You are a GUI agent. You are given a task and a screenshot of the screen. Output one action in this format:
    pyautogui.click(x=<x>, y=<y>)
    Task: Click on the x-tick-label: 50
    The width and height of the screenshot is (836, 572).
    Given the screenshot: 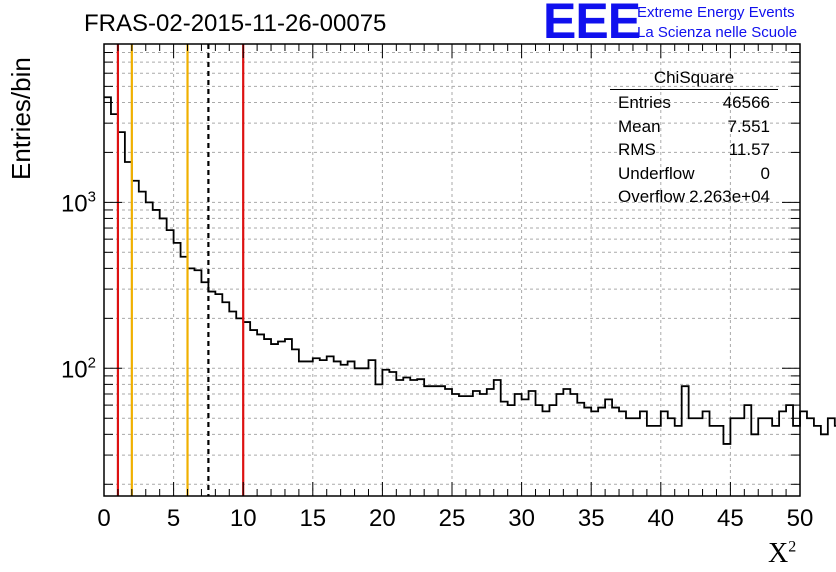 What is the action you would take?
    pyautogui.click(x=800, y=518)
    